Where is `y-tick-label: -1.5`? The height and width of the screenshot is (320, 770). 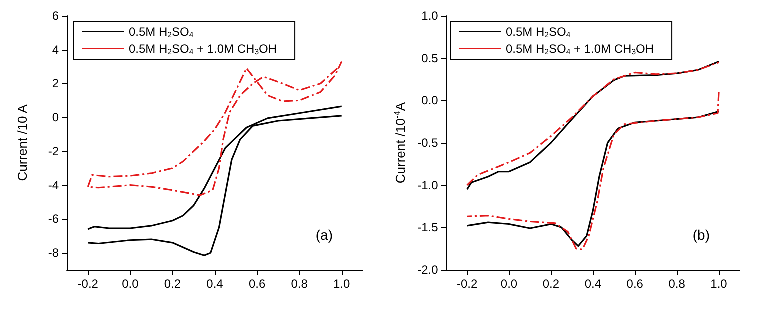
y-tick-label: -1.5 is located at coordinates (428, 227).